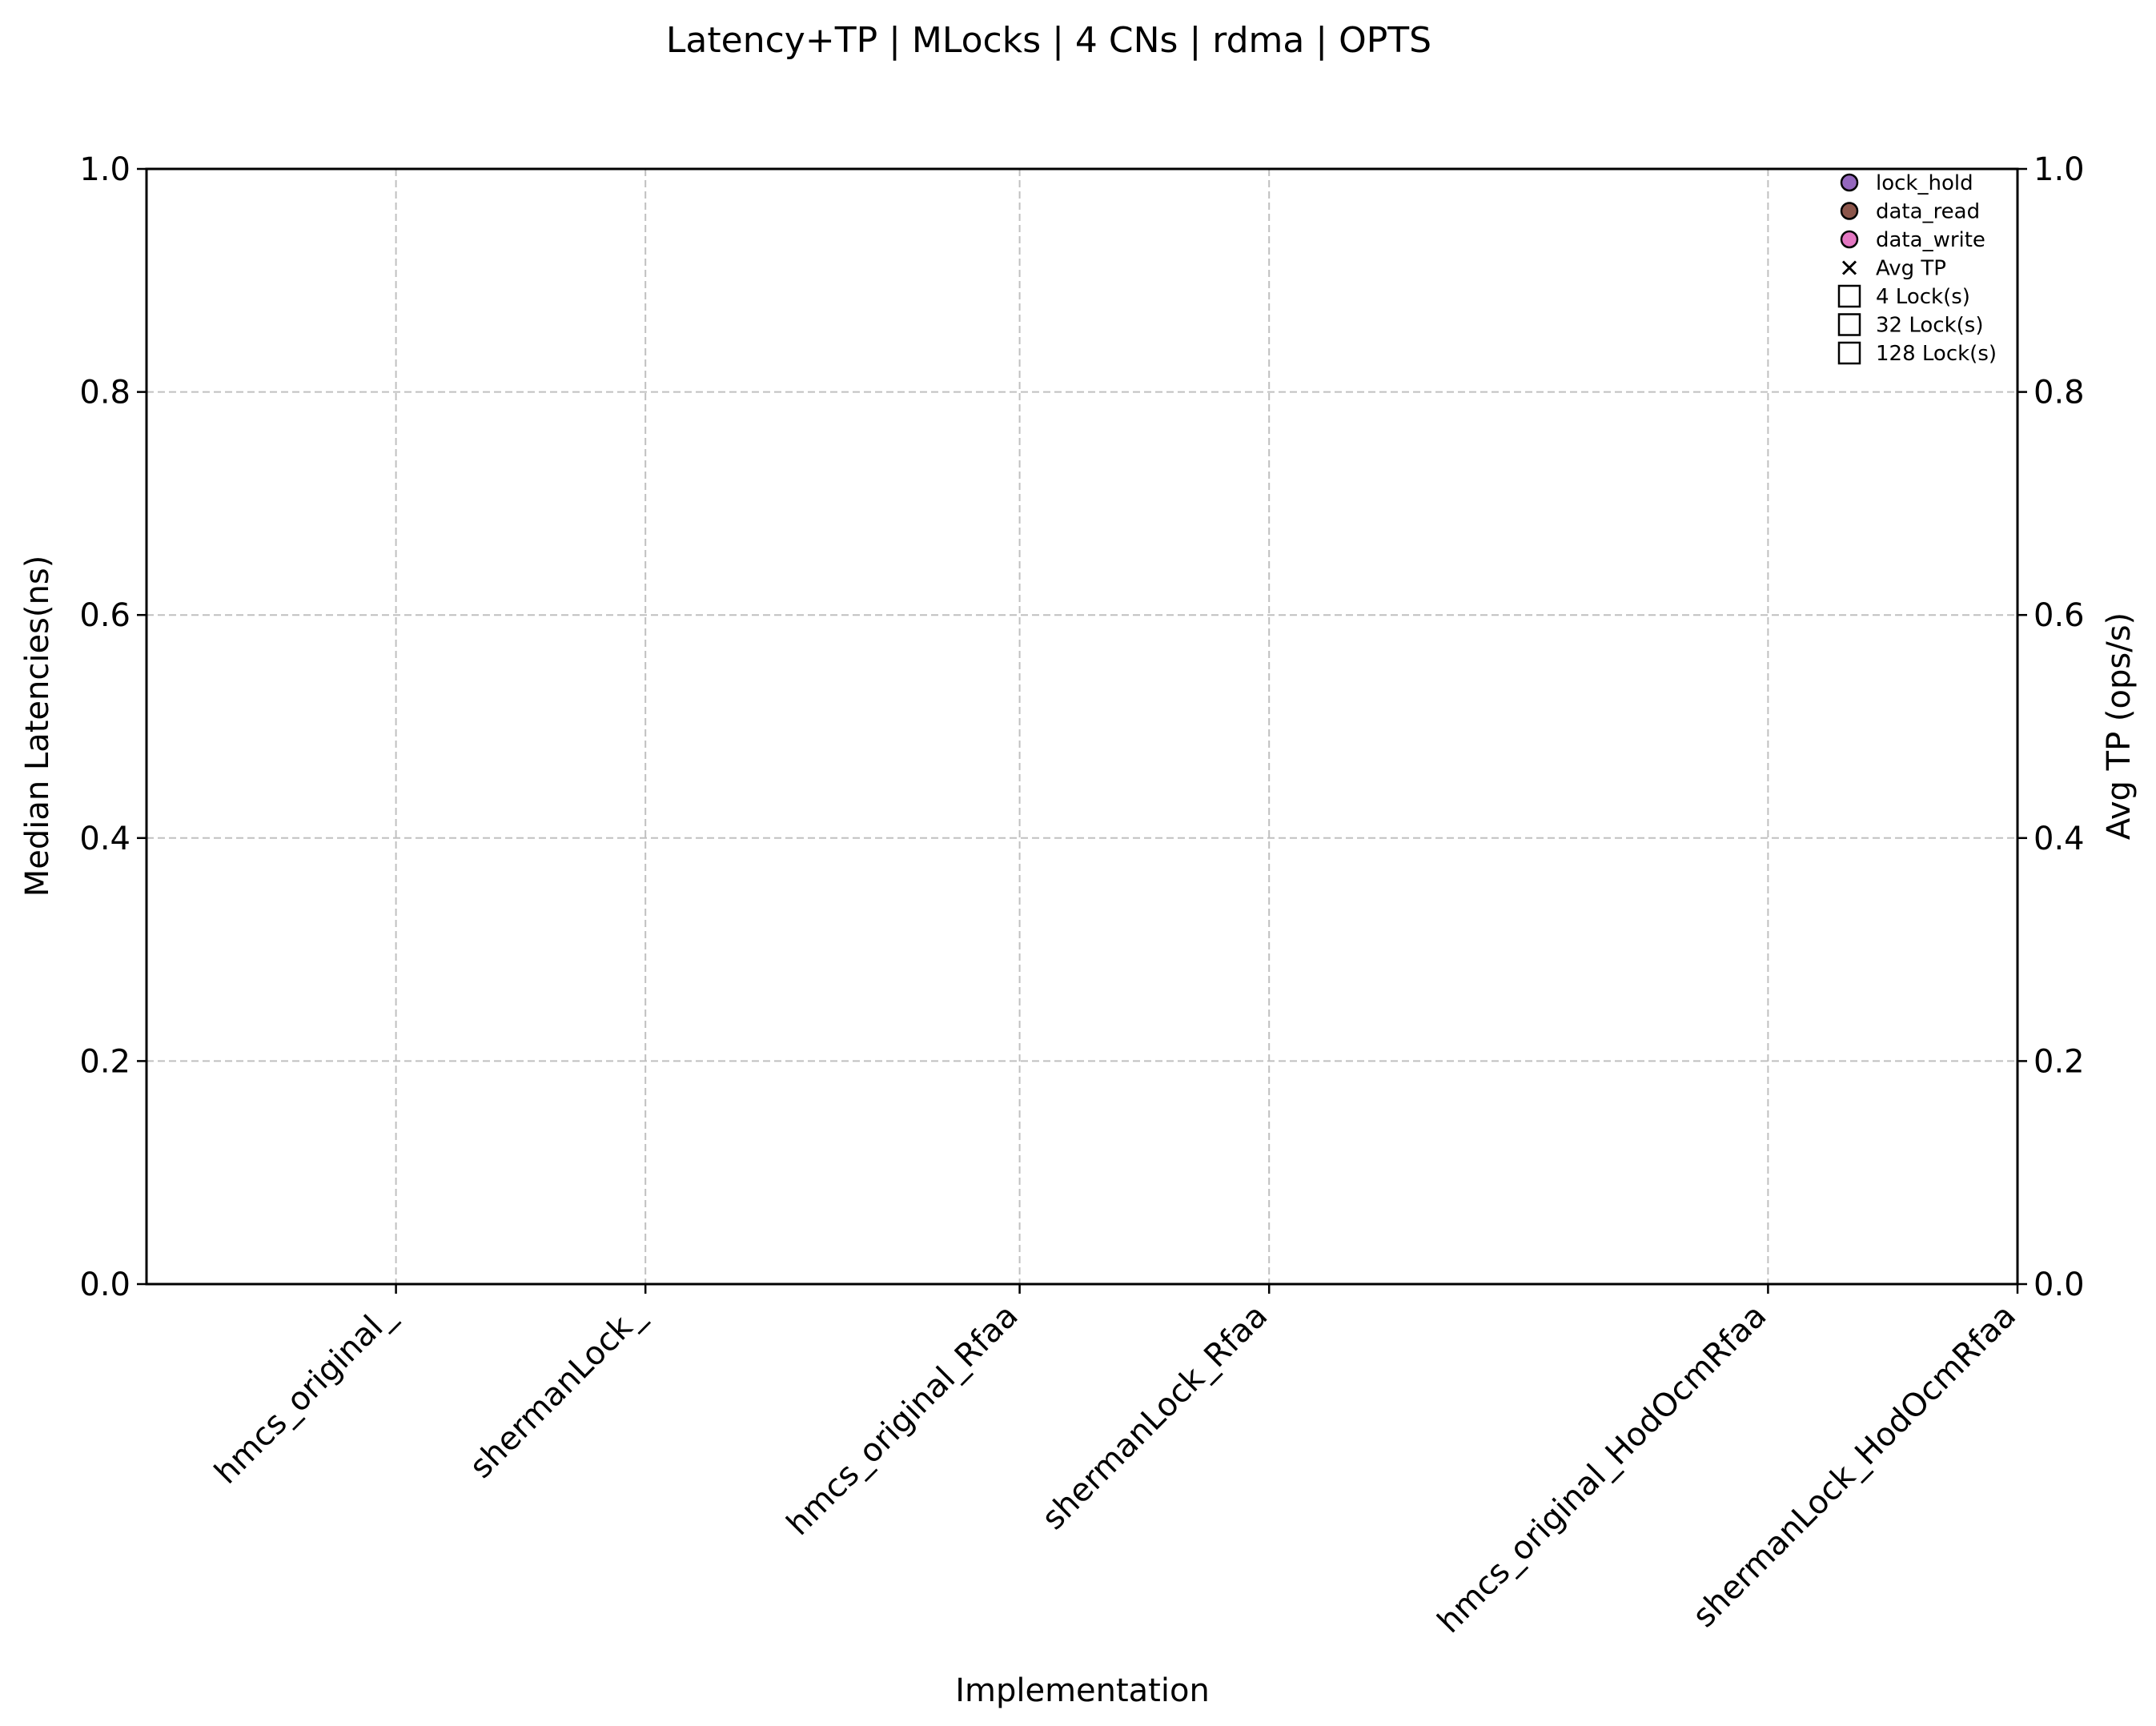  I want to click on legend-marker-data-write, so click(1849, 239).